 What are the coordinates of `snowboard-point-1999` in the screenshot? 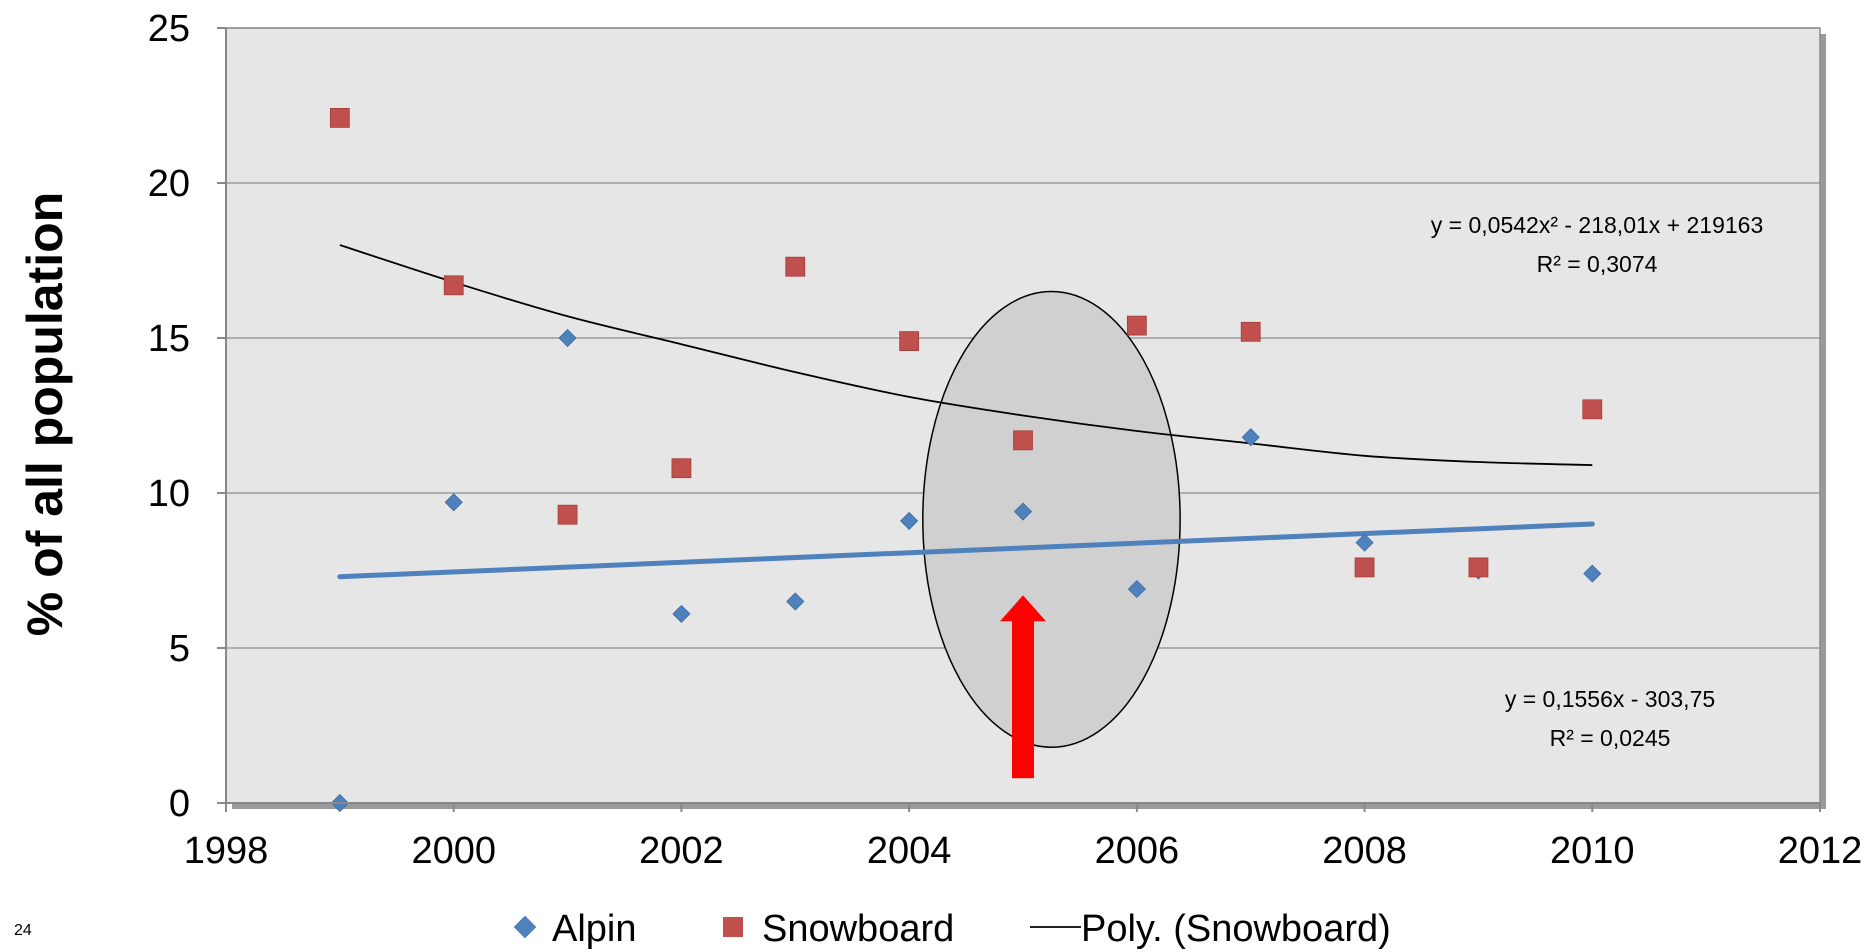 It's located at (339, 118).